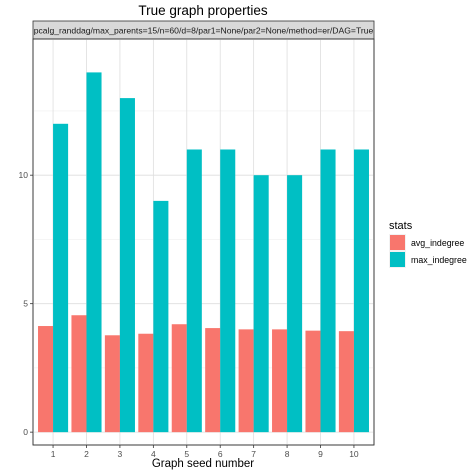  I want to click on x-tick-label: 1, so click(53, 454).